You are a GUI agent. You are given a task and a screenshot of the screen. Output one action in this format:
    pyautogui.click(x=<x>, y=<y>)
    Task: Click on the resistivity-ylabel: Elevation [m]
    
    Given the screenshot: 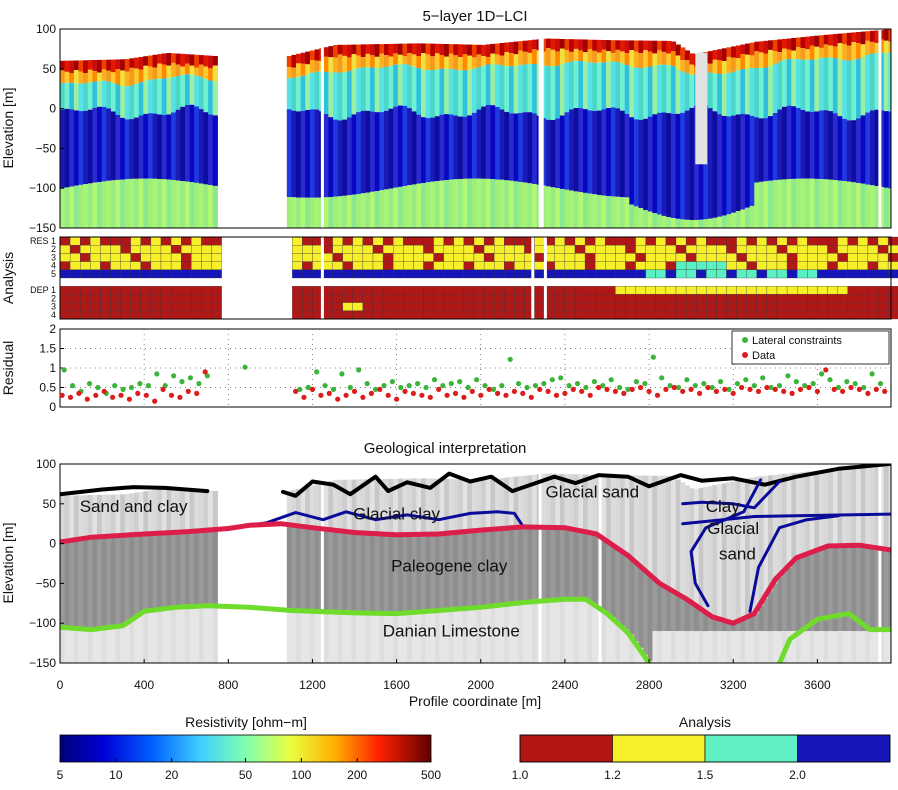 What is the action you would take?
    pyautogui.click(x=8, y=128)
    